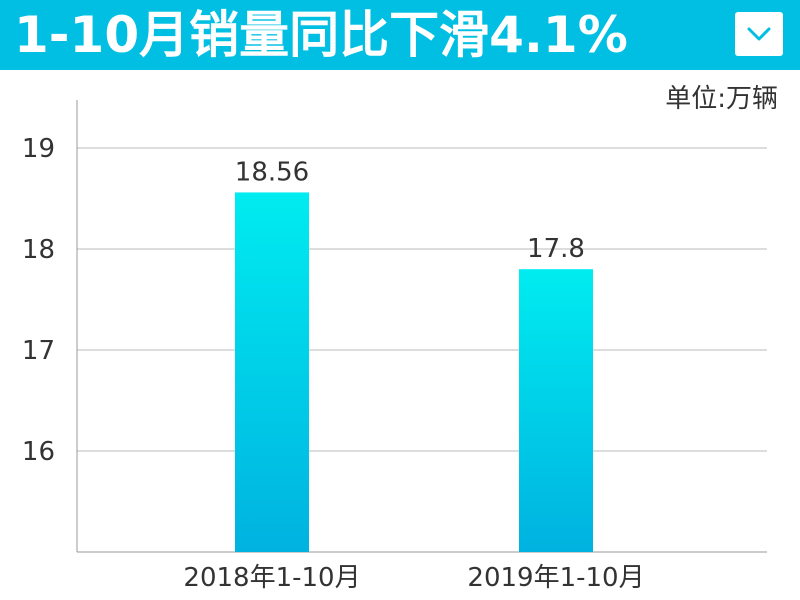  I want to click on dropdown-button, so click(759, 34).